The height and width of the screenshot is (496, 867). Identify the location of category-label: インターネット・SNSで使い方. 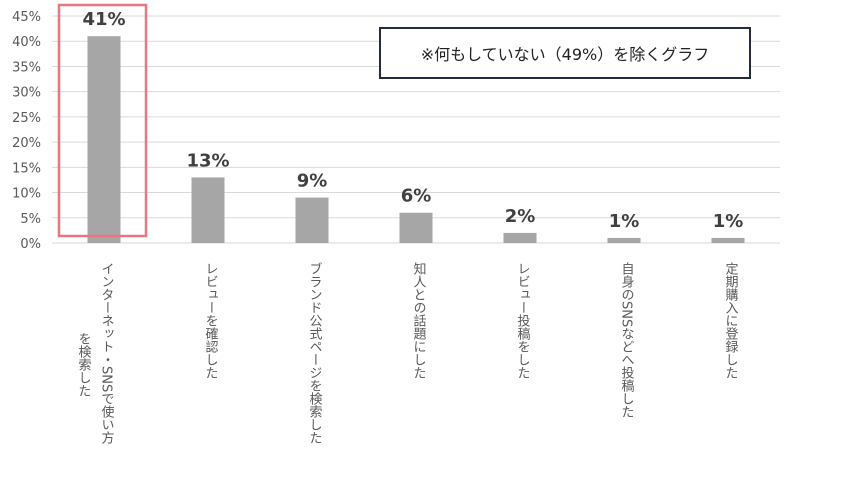
(107, 354).